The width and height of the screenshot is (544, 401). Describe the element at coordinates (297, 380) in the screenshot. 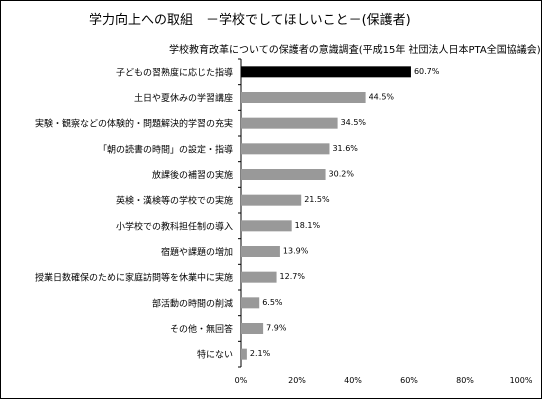

I see `x-tick-label: 20%` at that location.